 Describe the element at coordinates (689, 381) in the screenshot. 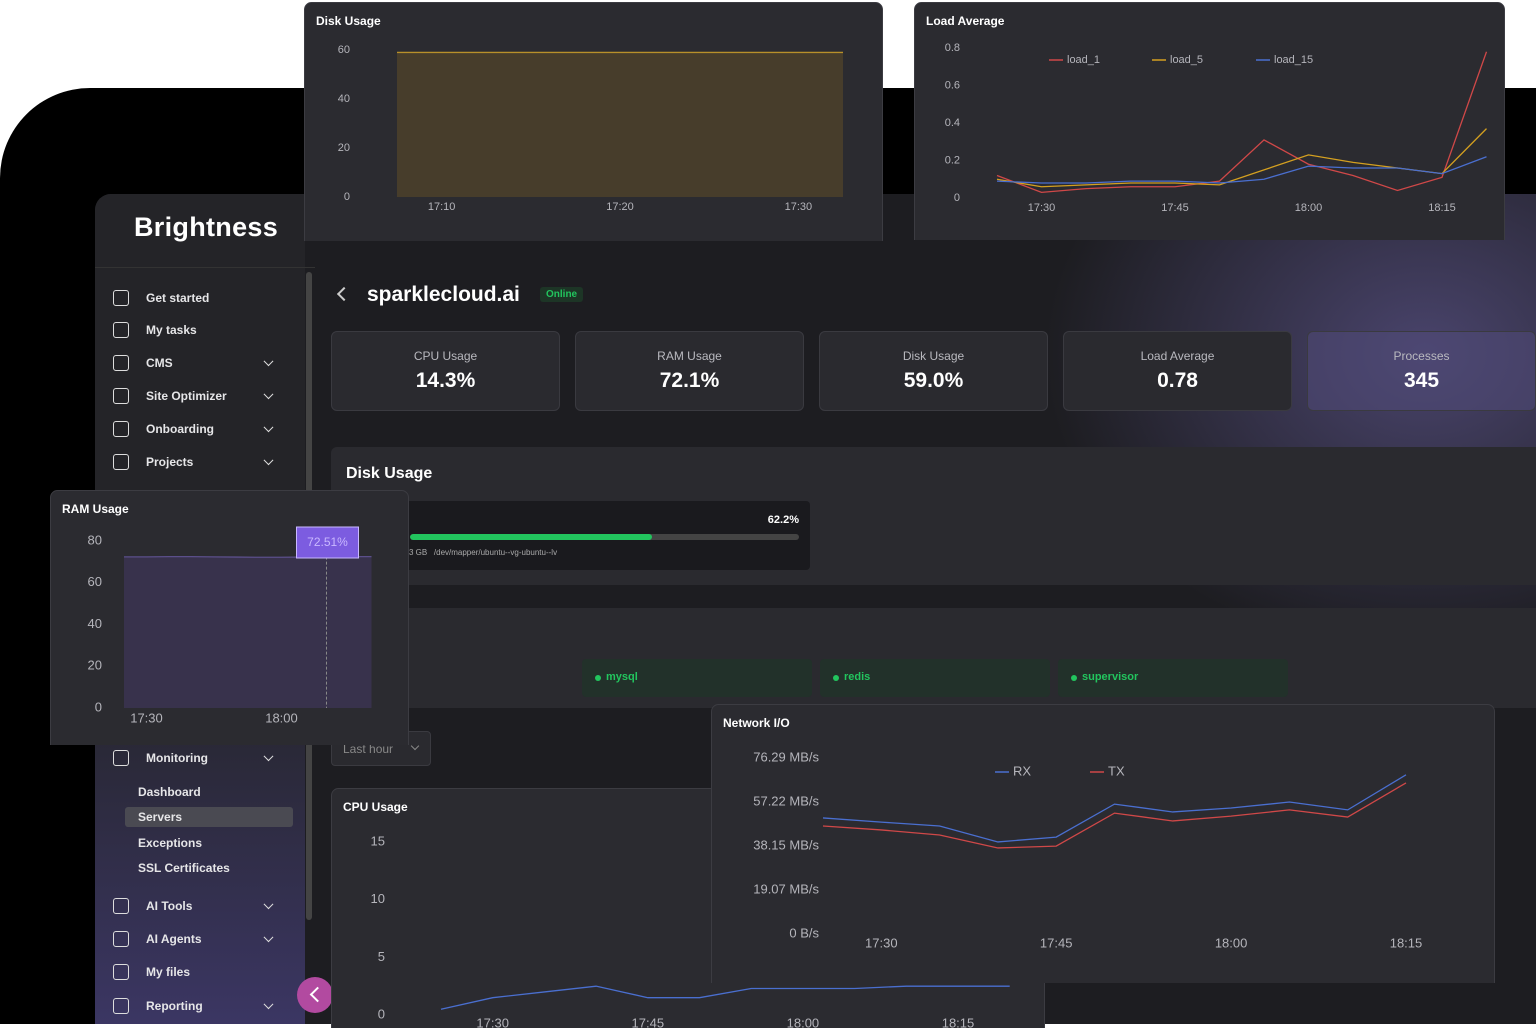

I see `stat-value: 72.1%` at that location.